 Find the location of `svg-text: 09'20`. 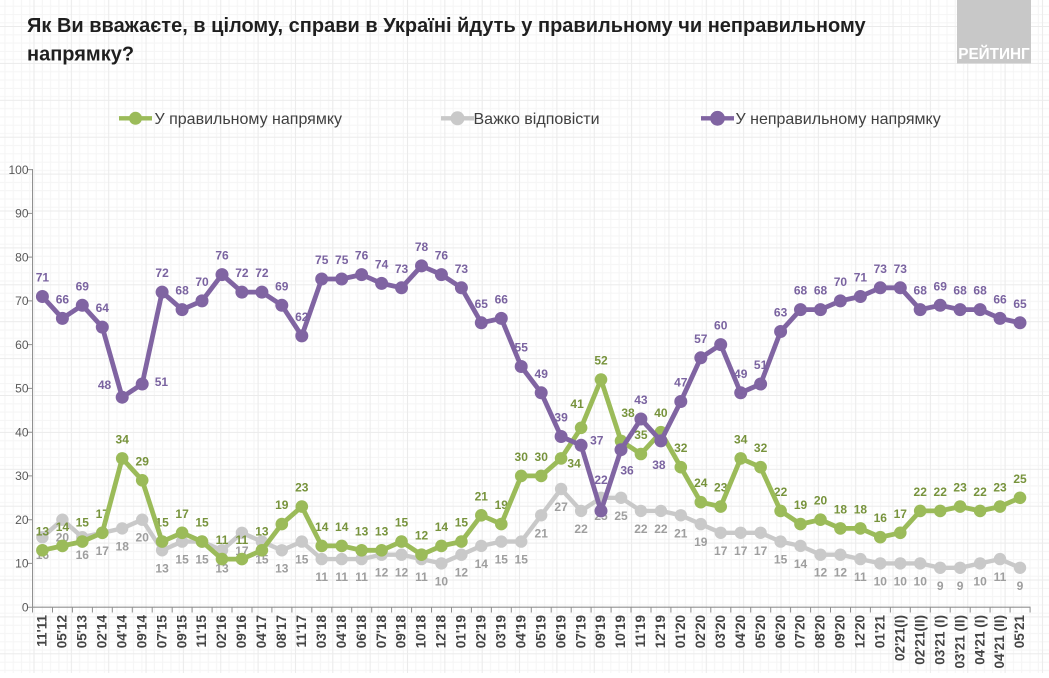

svg-text: 09'20 is located at coordinates (840, 631).